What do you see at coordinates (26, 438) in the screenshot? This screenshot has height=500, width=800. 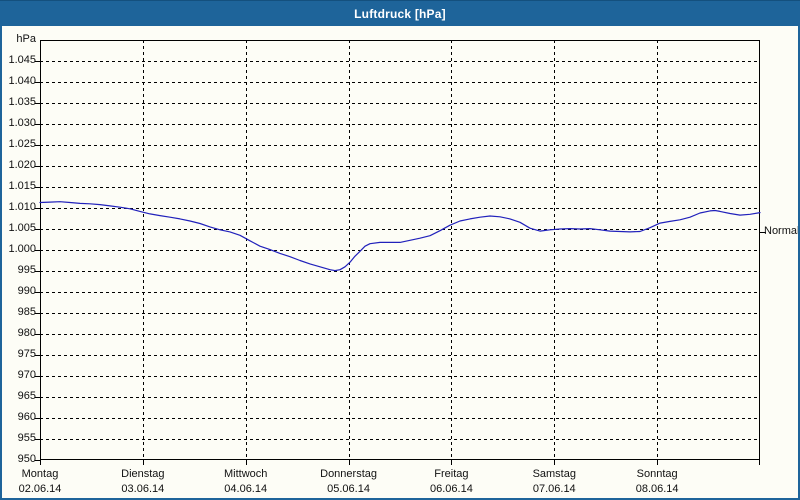 I see `y-tick-label: 955` at bounding box center [26, 438].